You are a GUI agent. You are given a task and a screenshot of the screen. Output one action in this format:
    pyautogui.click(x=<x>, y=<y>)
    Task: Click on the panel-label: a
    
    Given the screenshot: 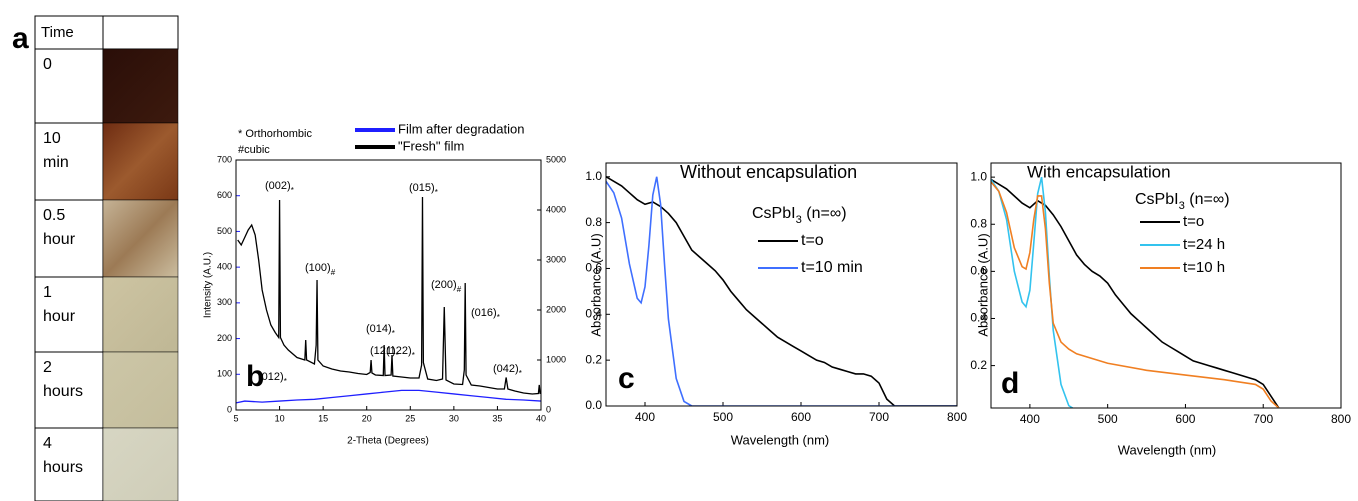 What is the action you would take?
    pyautogui.click(x=20, y=38)
    